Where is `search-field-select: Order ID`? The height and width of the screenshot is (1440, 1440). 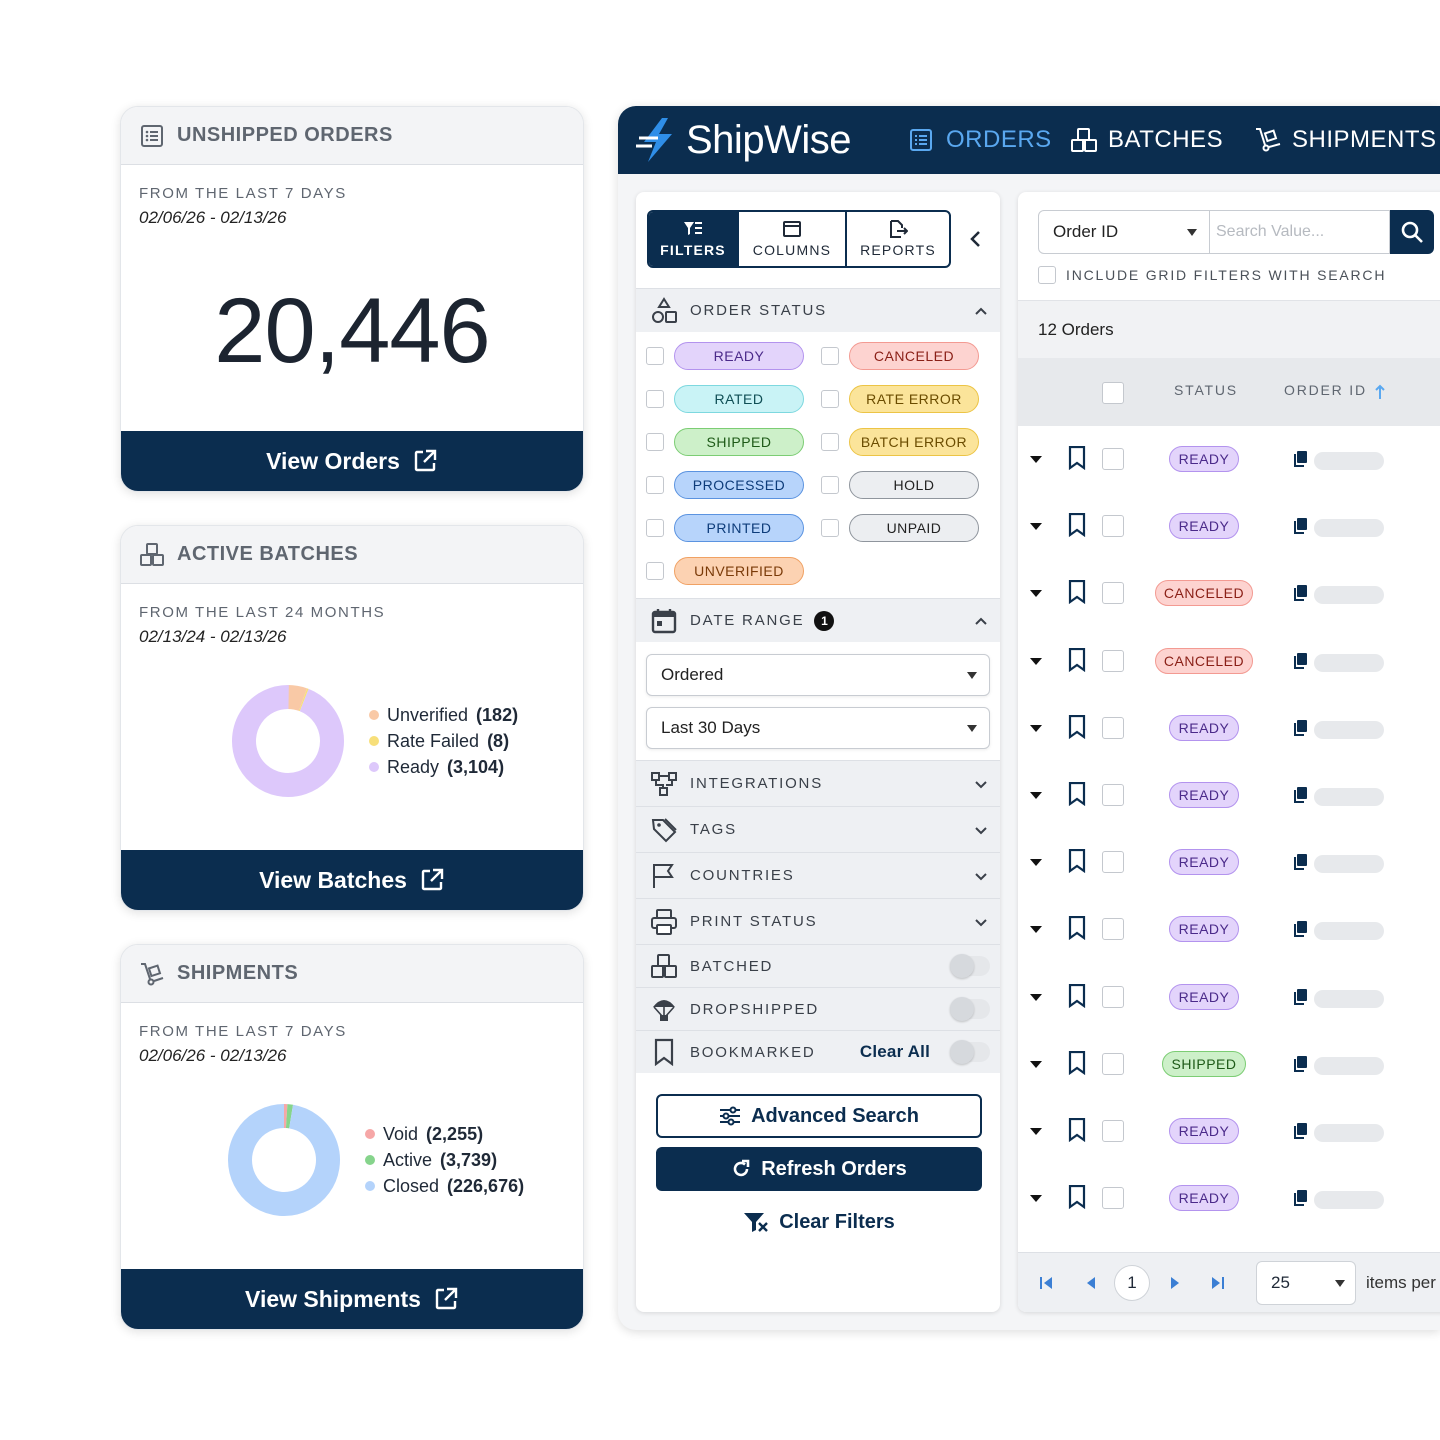 search-field-select: Order ID is located at coordinates (1124, 232).